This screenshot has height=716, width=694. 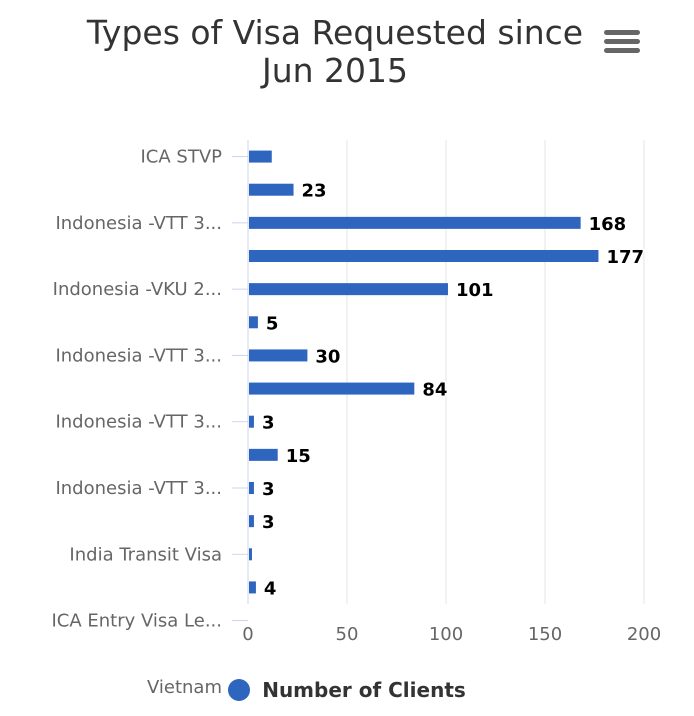 I want to click on x-tick-label: 50, so click(x=347, y=634).